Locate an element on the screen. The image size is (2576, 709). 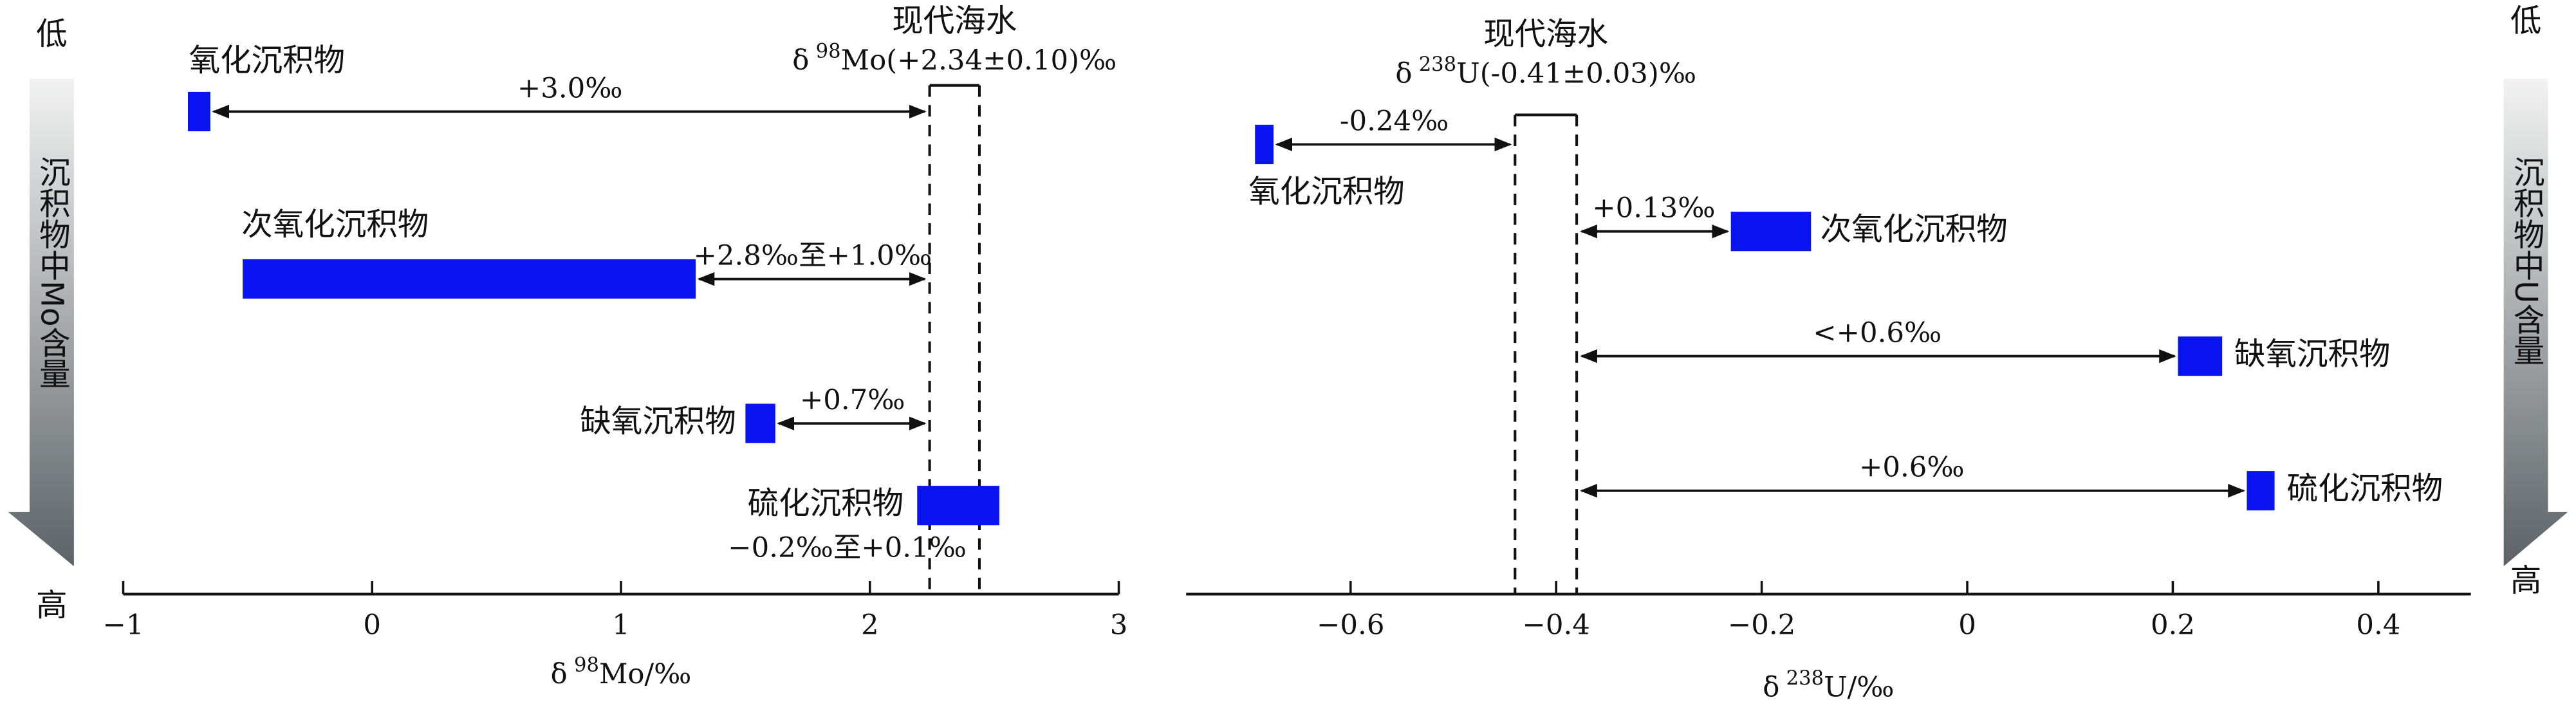
offset-label: <+0.6‰ is located at coordinates (1877, 333).